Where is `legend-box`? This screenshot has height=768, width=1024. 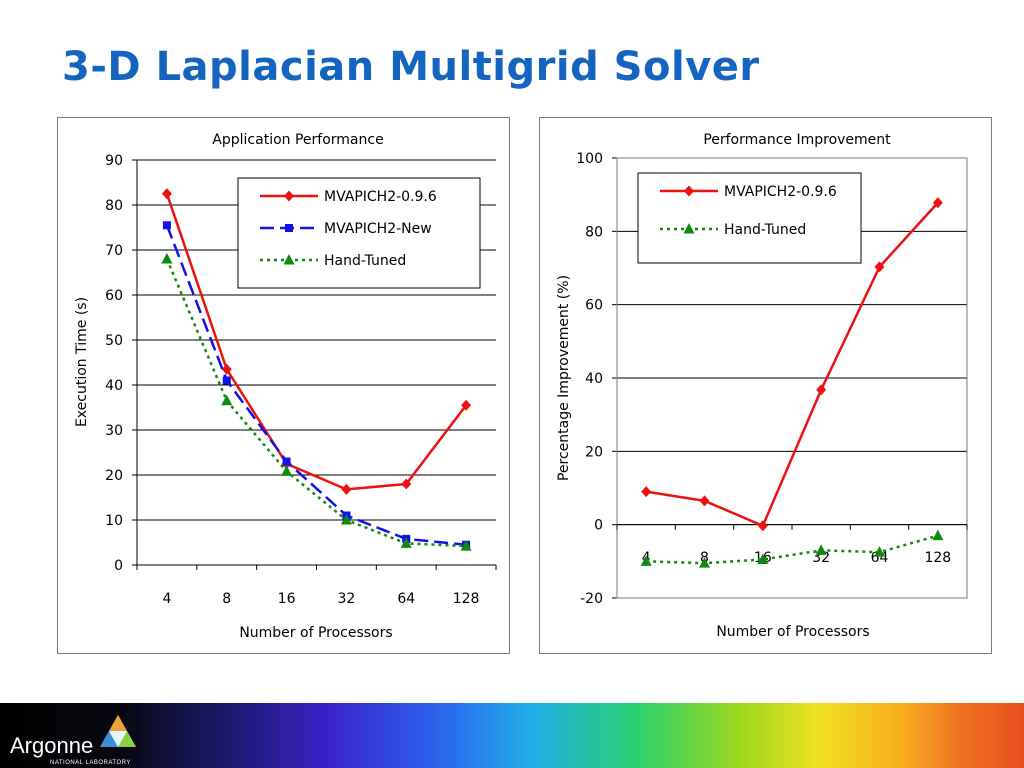
legend-box is located at coordinates (749, 218).